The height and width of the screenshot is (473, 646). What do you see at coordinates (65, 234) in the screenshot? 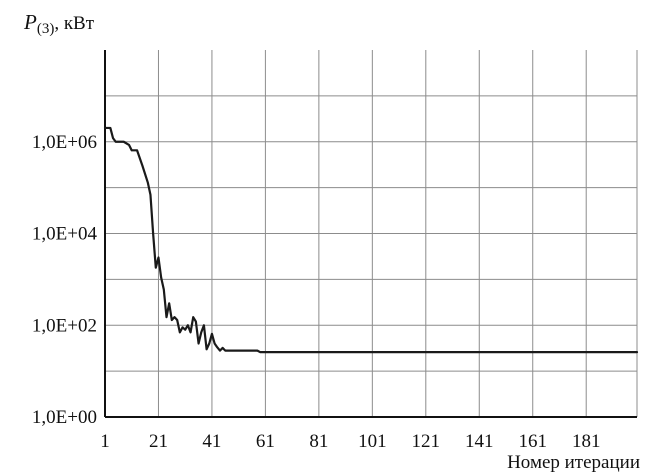
I see `y-tick-label: 1,0E+04` at bounding box center [65, 234].